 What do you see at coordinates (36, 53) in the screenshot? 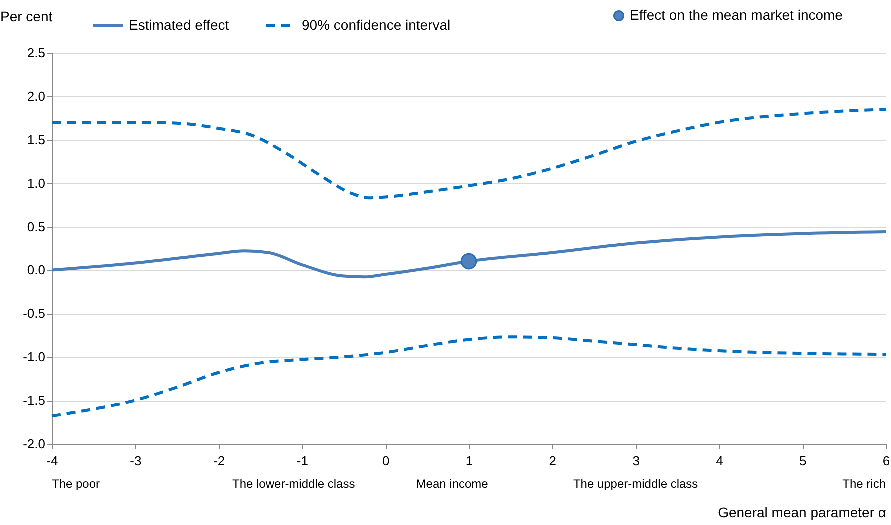
I see `y-tick-label: 2.5` at bounding box center [36, 53].